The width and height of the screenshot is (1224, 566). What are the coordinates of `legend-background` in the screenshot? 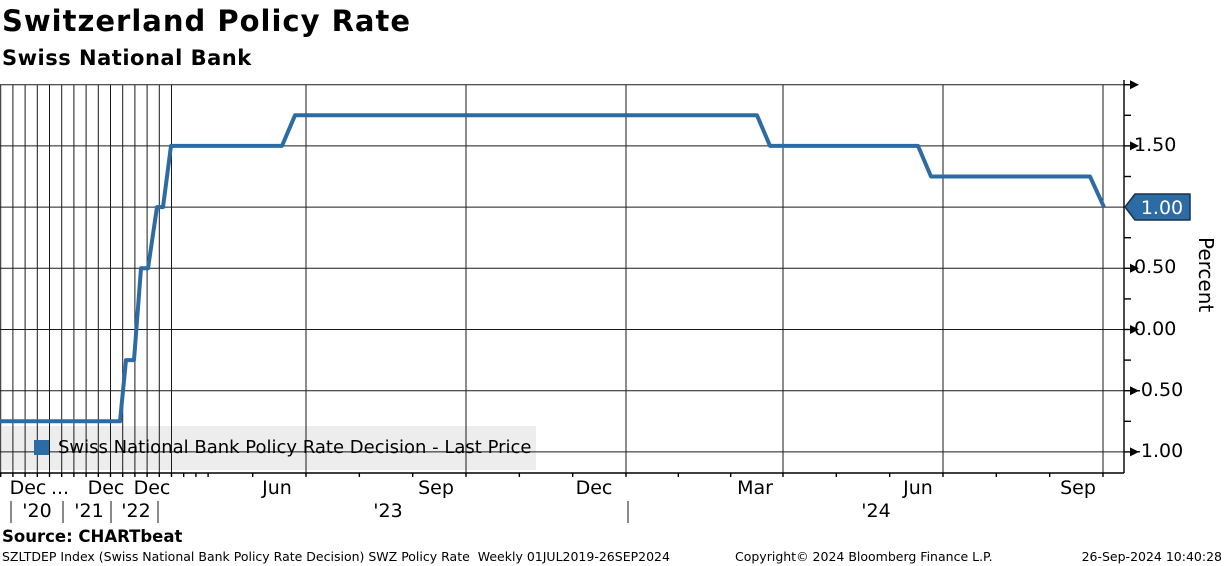 It's located at (269, 448).